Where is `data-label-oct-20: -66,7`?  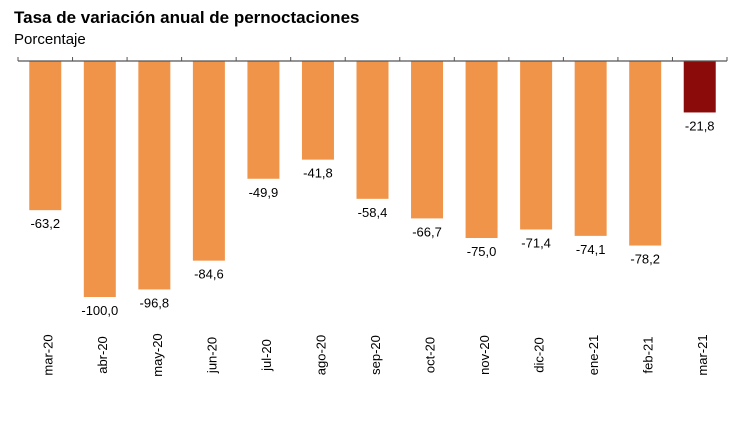
data-label-oct-20: -66,7 is located at coordinates (427, 231).